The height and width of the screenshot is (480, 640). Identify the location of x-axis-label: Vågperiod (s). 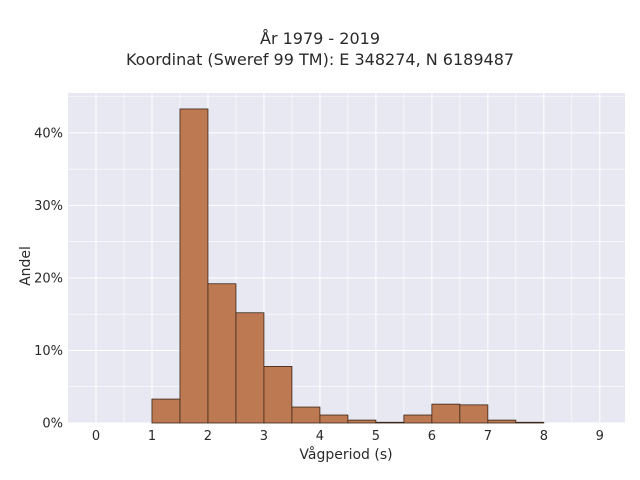
(346, 455).